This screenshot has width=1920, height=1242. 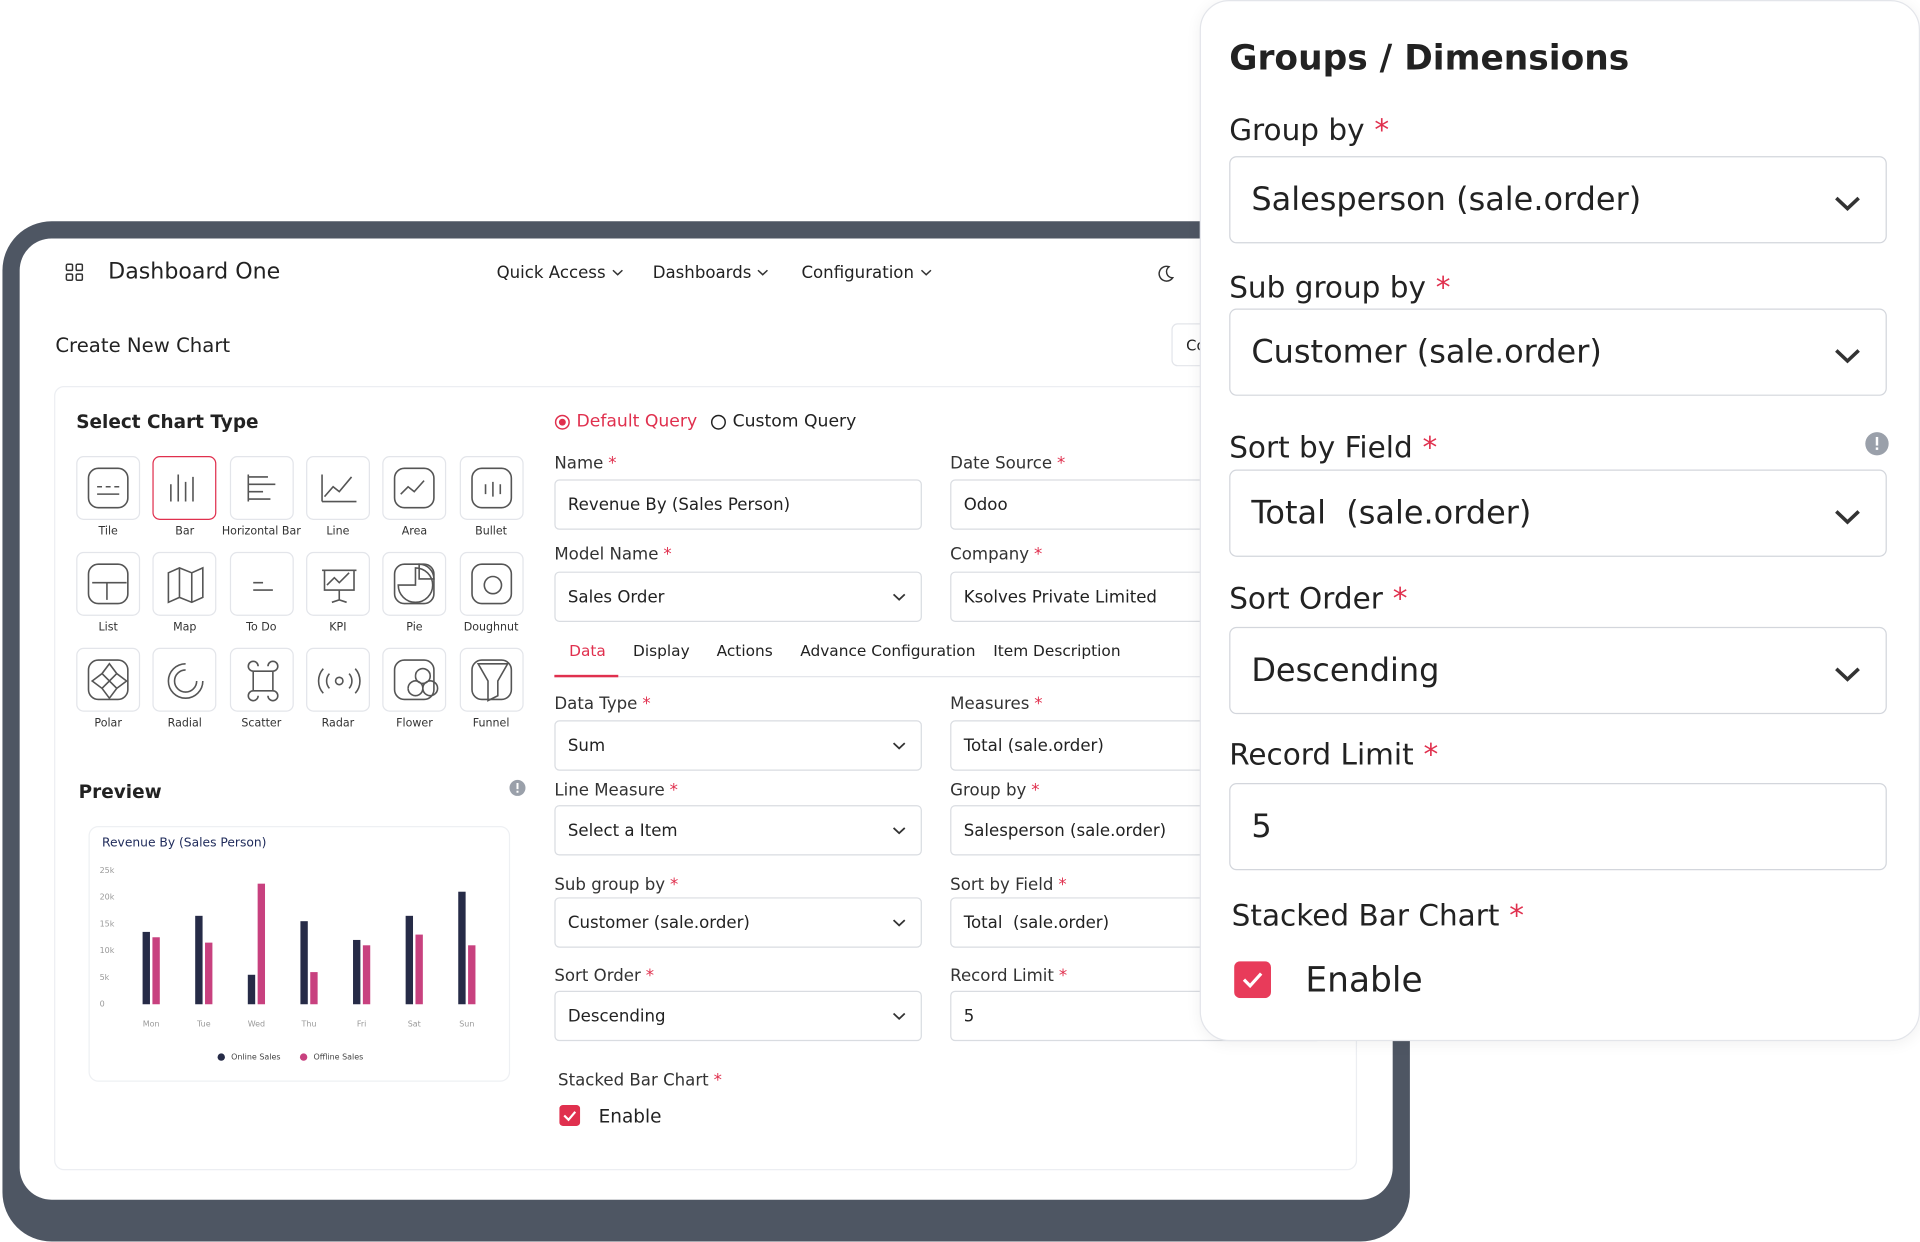 I want to click on chart-type-label: To Do, so click(x=261, y=628).